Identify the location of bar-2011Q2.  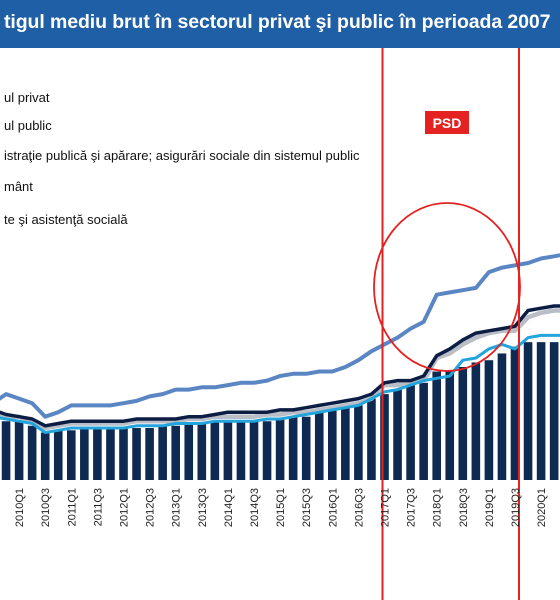
(84, 454).